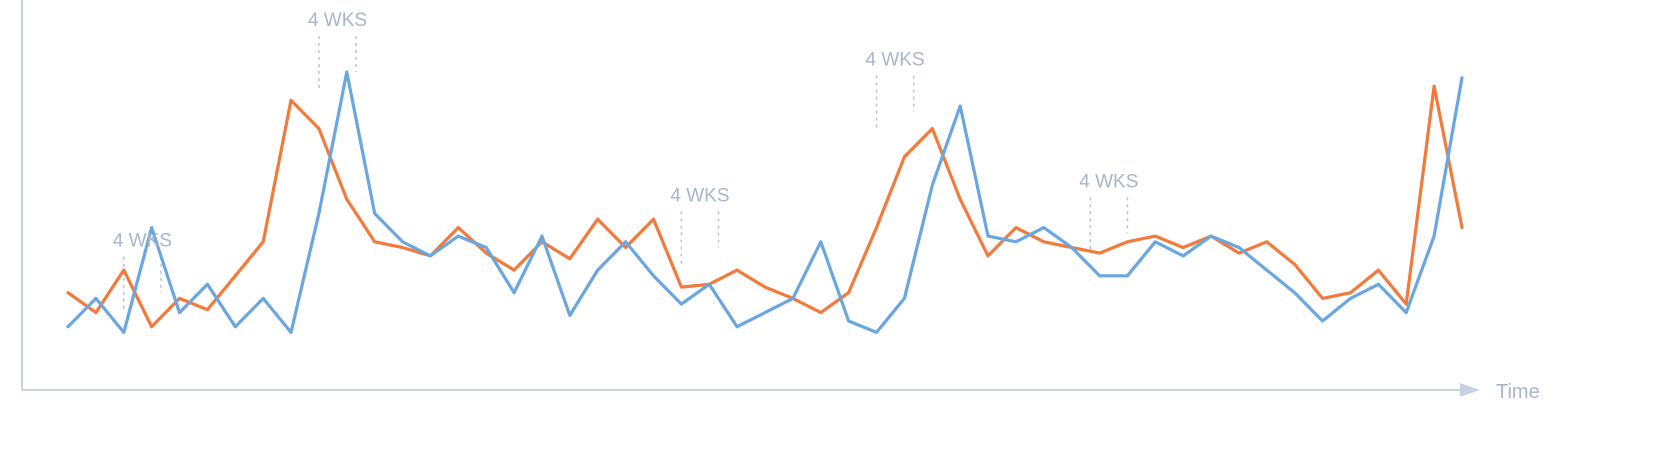  What do you see at coordinates (1518, 392) in the screenshot?
I see `x-axis-label: Time` at bounding box center [1518, 392].